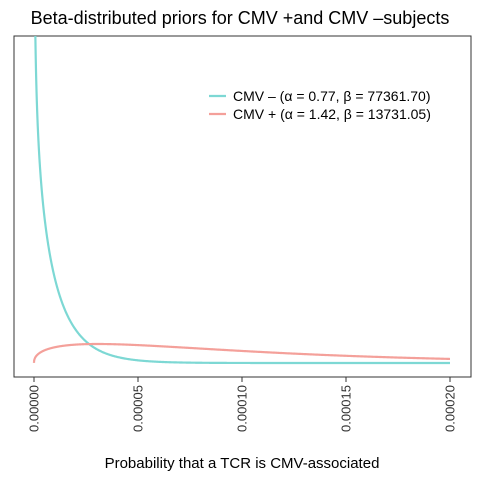  What do you see at coordinates (242, 408) in the screenshot?
I see `x-tick-label: 0.00010` at bounding box center [242, 408].